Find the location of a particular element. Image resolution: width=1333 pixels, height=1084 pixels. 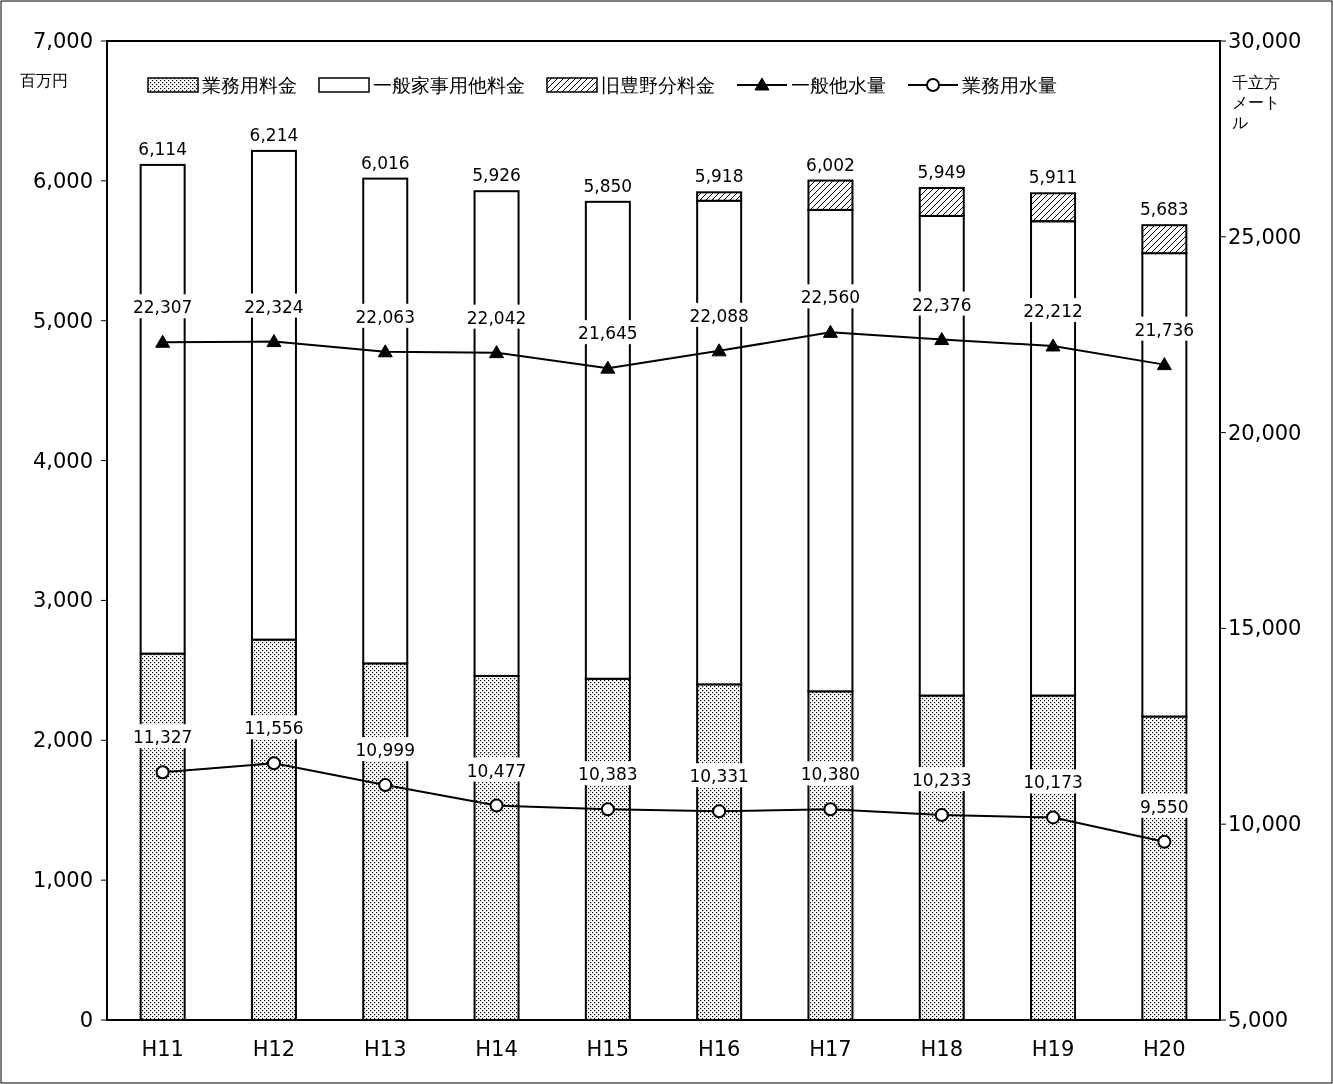

data-label: 11,327 is located at coordinates (162, 737).